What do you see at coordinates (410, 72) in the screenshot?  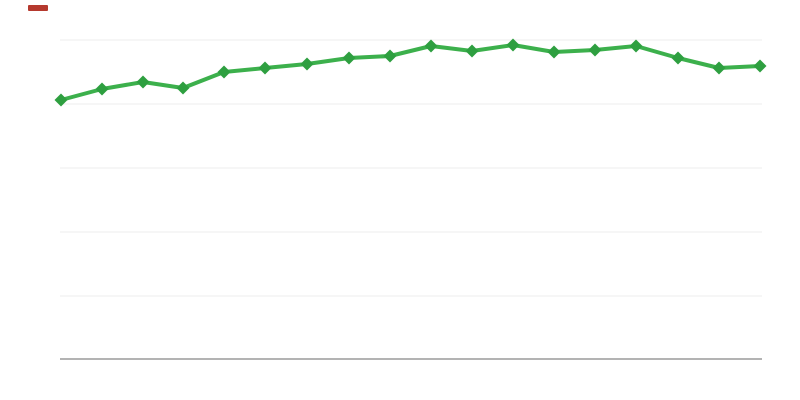 I see `series-line` at bounding box center [410, 72].